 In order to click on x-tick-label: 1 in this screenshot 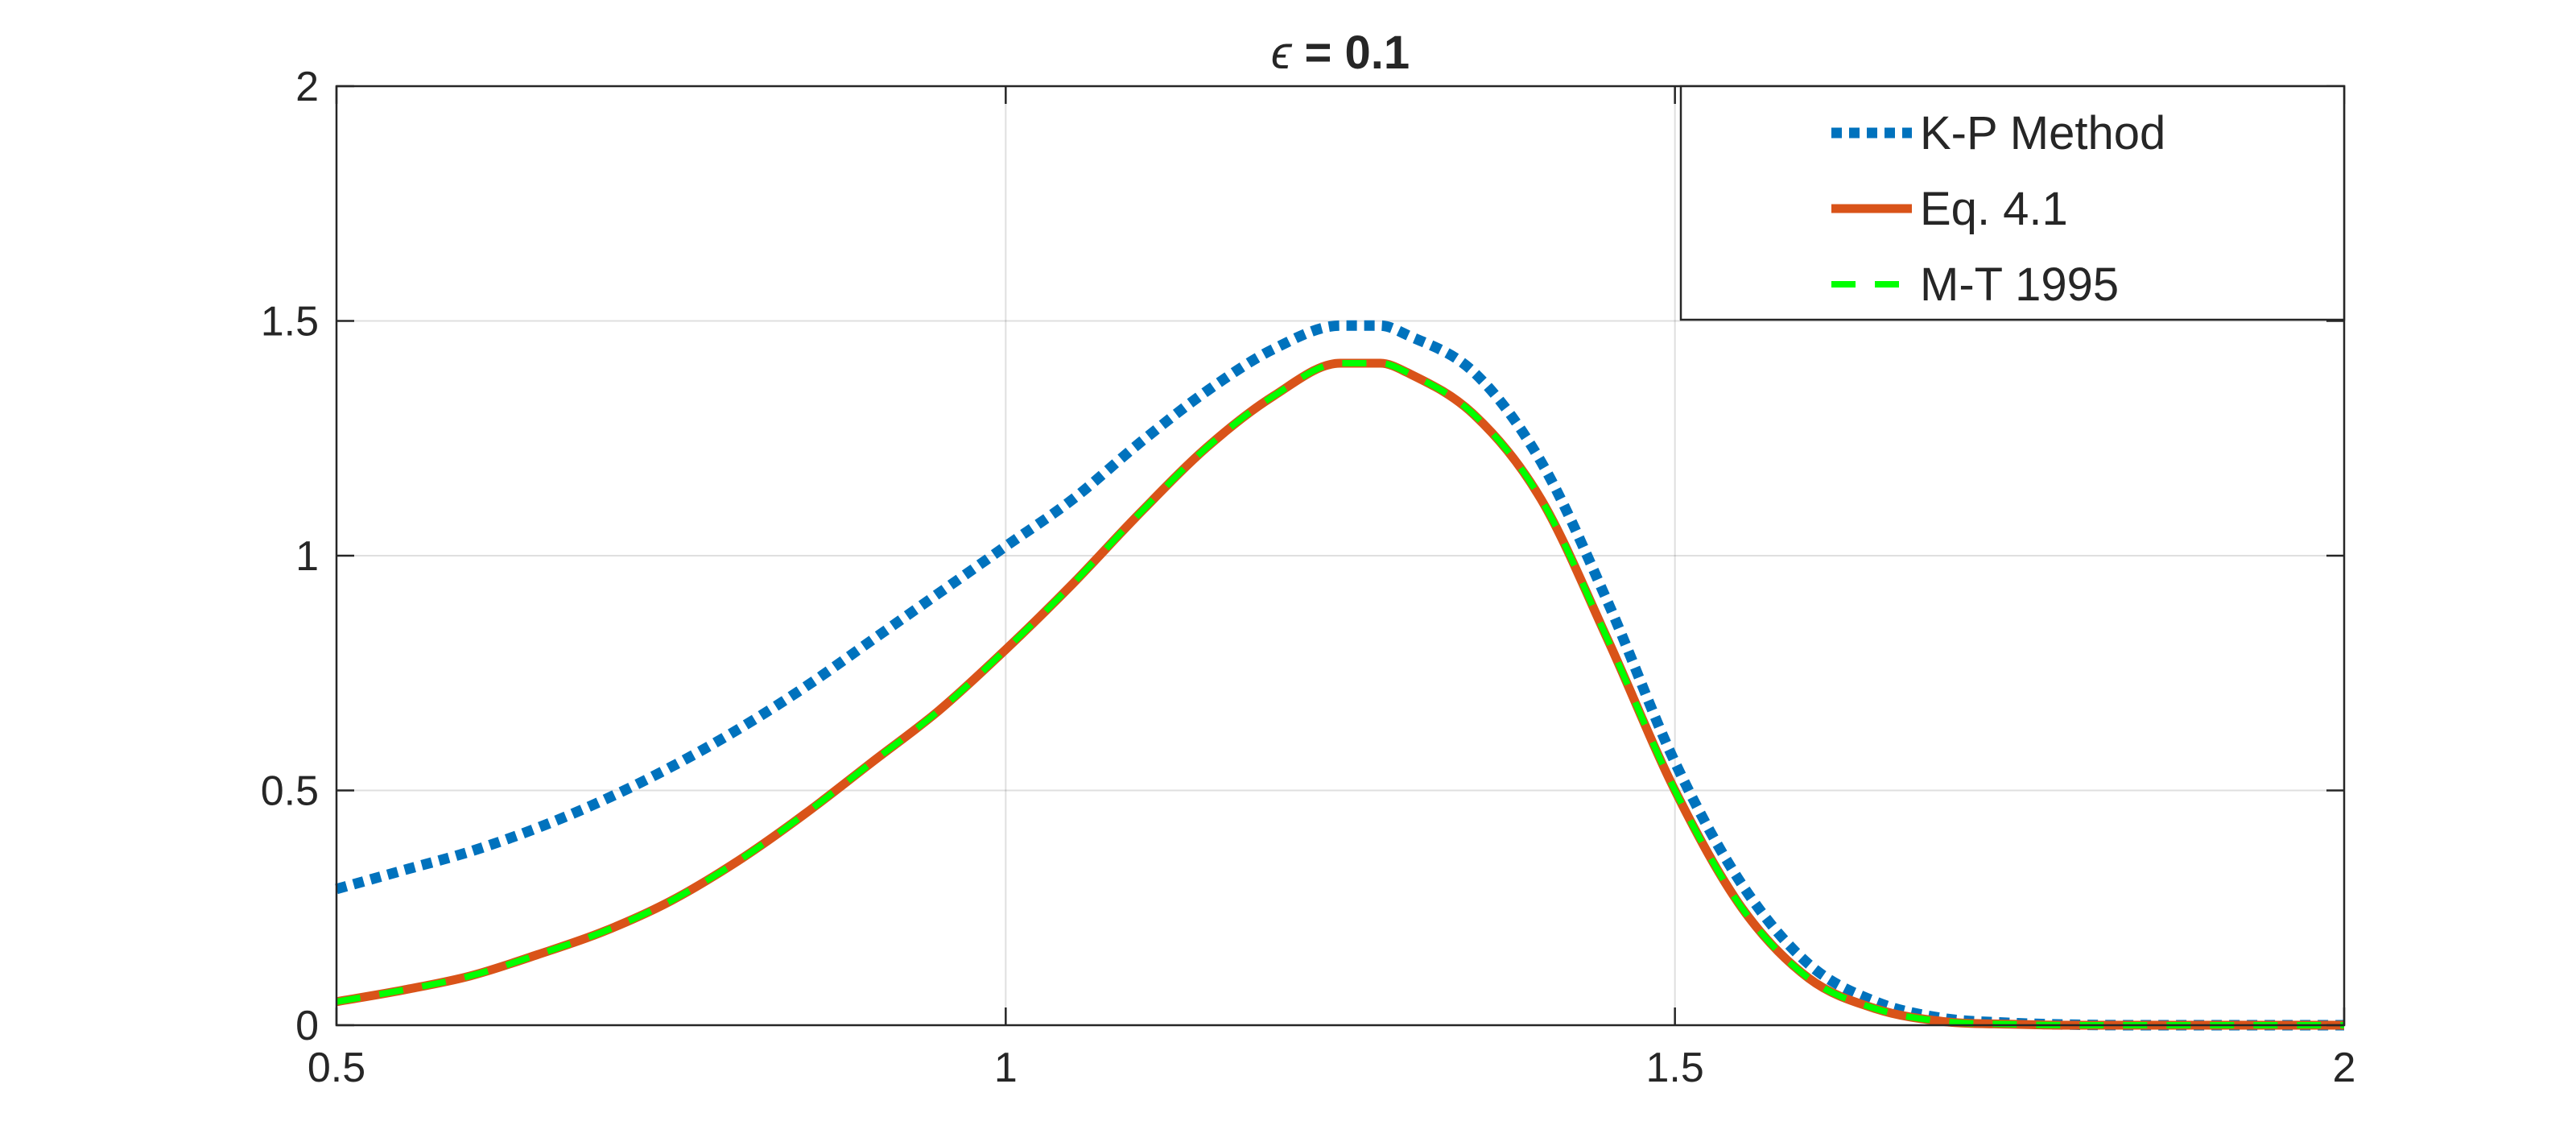, I will do `click(1006, 1068)`.